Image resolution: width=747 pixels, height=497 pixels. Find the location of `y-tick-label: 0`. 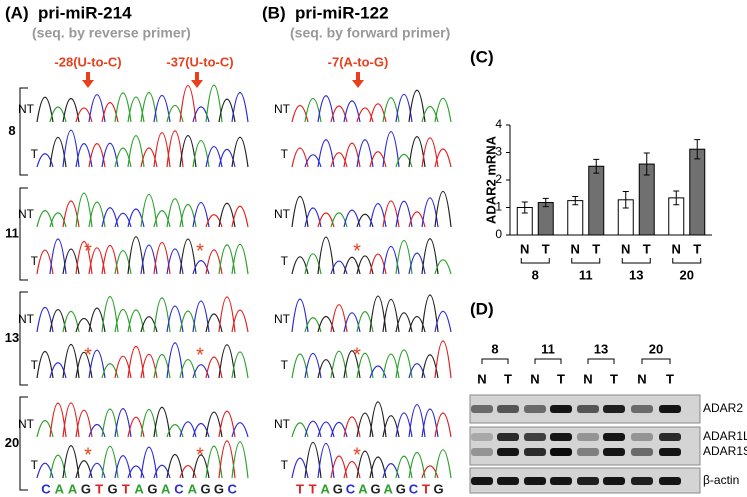

y-tick-label: 0 is located at coordinates (498, 234).